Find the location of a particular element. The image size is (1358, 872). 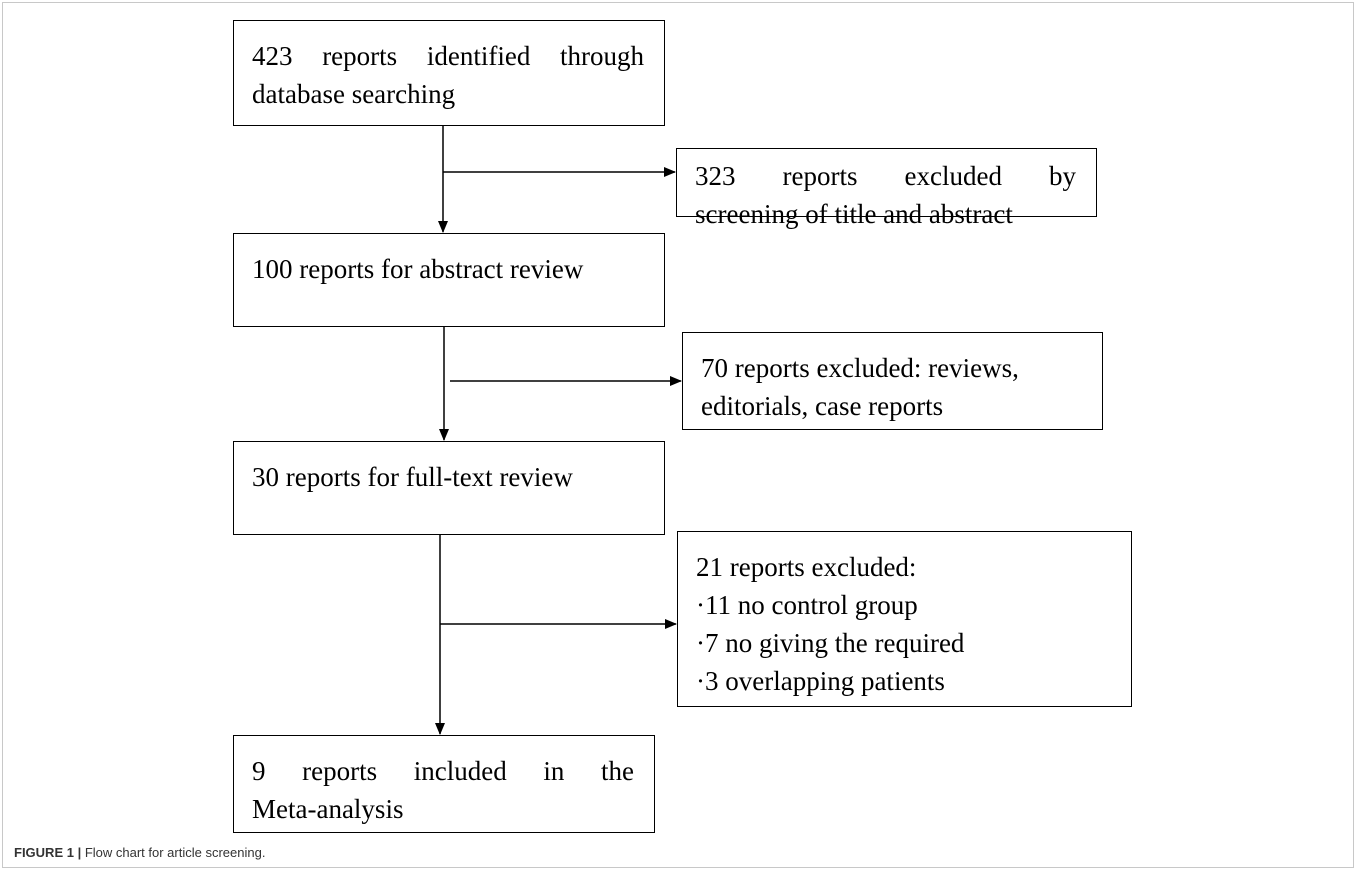

box-line: 70 reports excluded: reviews, is located at coordinates (860, 368).